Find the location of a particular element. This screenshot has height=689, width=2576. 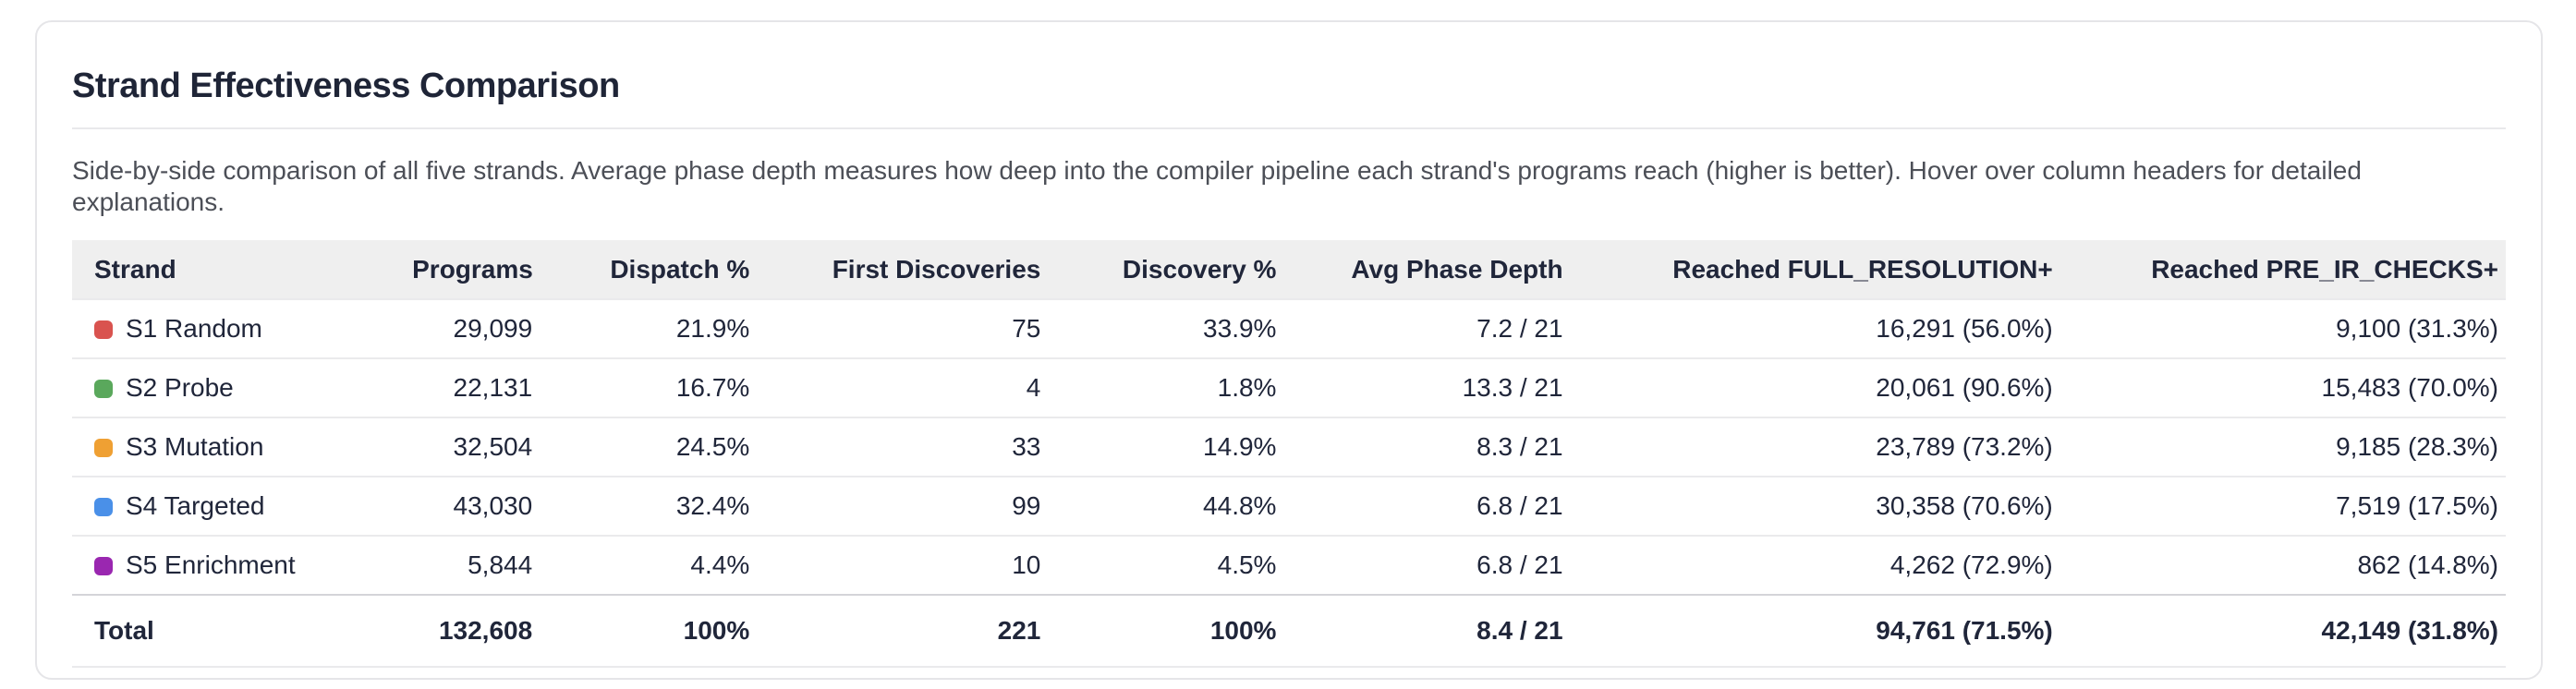

cell-reached-full-resolution: 4,262 (72.9%) is located at coordinates (1971, 564).